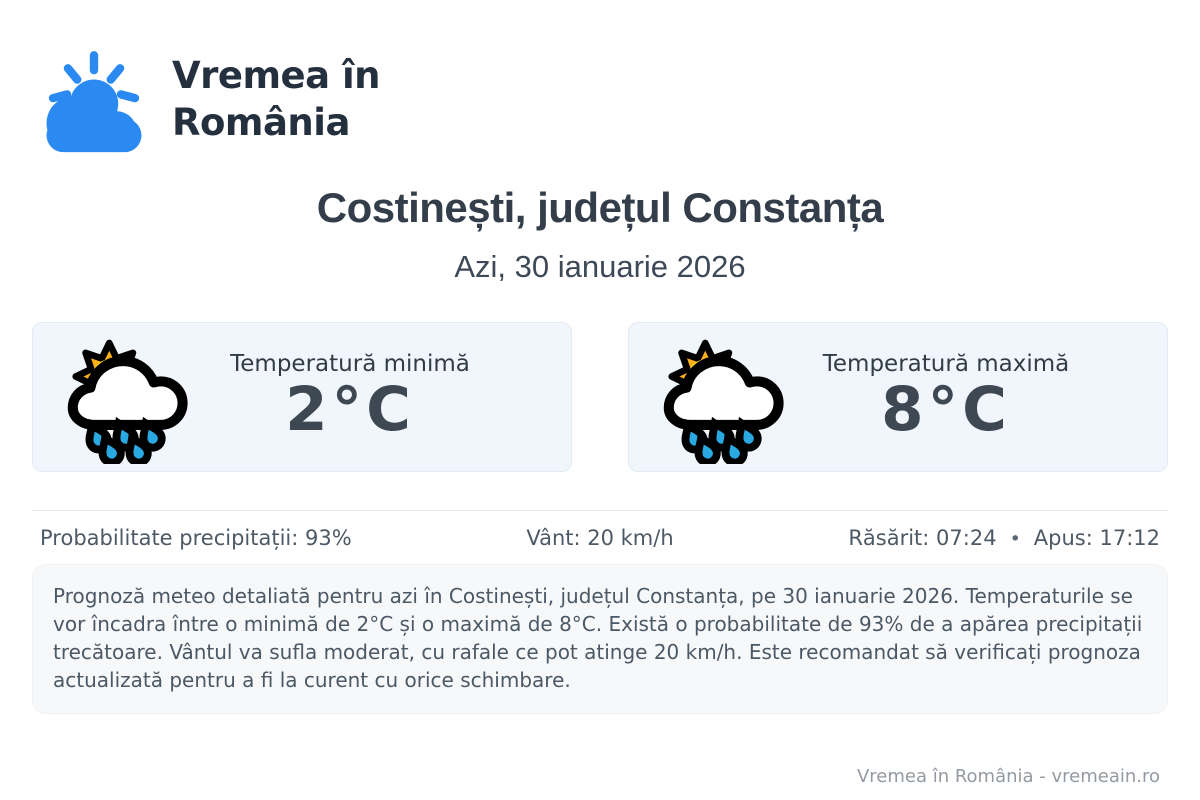  What do you see at coordinates (922, 538) in the screenshot?
I see `sunrise-stat: Răsărit: 07:24` at bounding box center [922, 538].